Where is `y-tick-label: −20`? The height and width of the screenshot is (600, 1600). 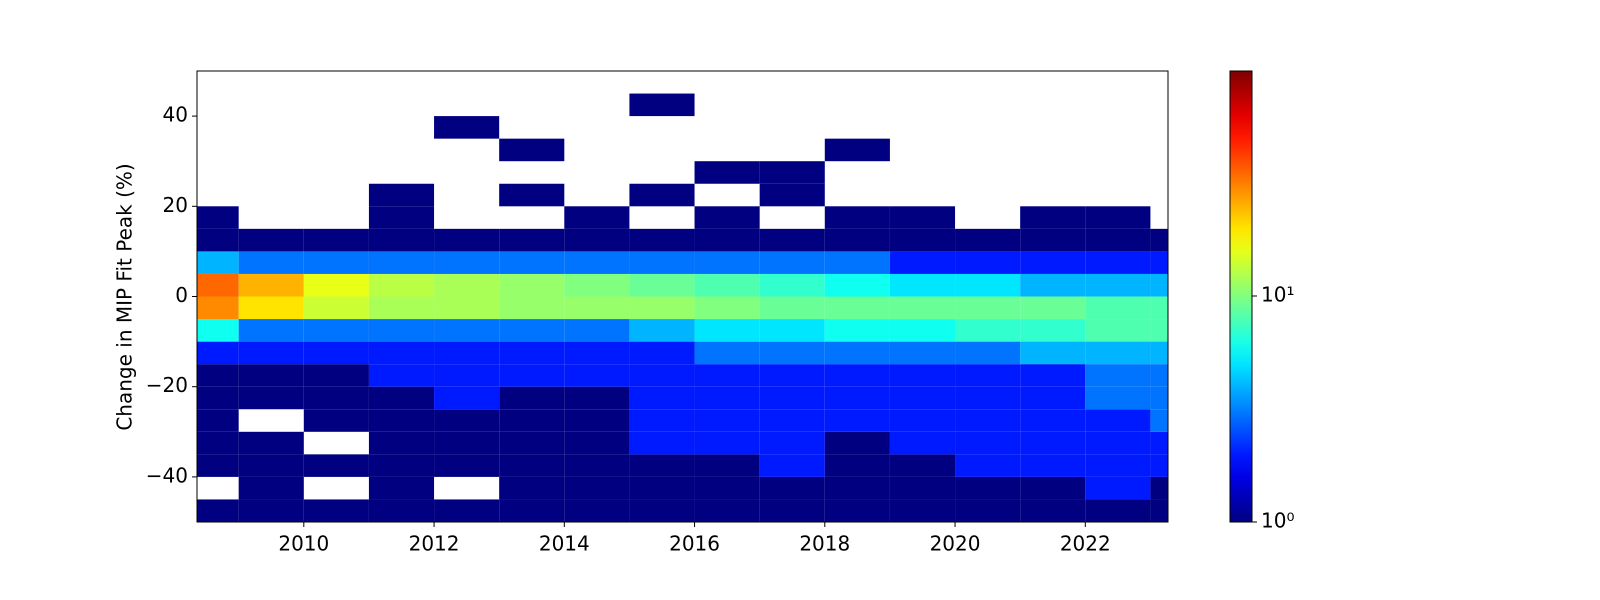 y-tick-label: −20 is located at coordinates (167, 385).